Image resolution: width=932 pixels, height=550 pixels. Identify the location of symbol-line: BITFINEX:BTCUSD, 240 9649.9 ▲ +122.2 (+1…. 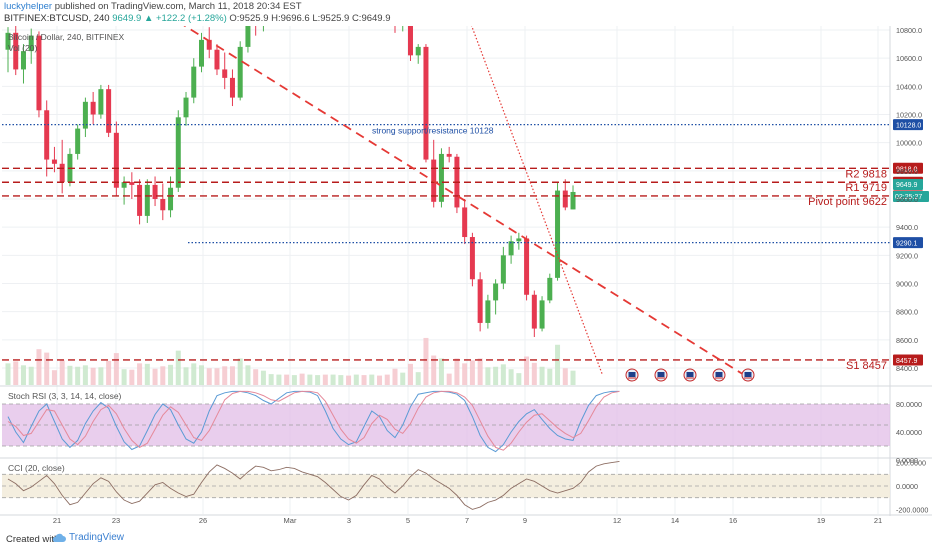
(197, 18).